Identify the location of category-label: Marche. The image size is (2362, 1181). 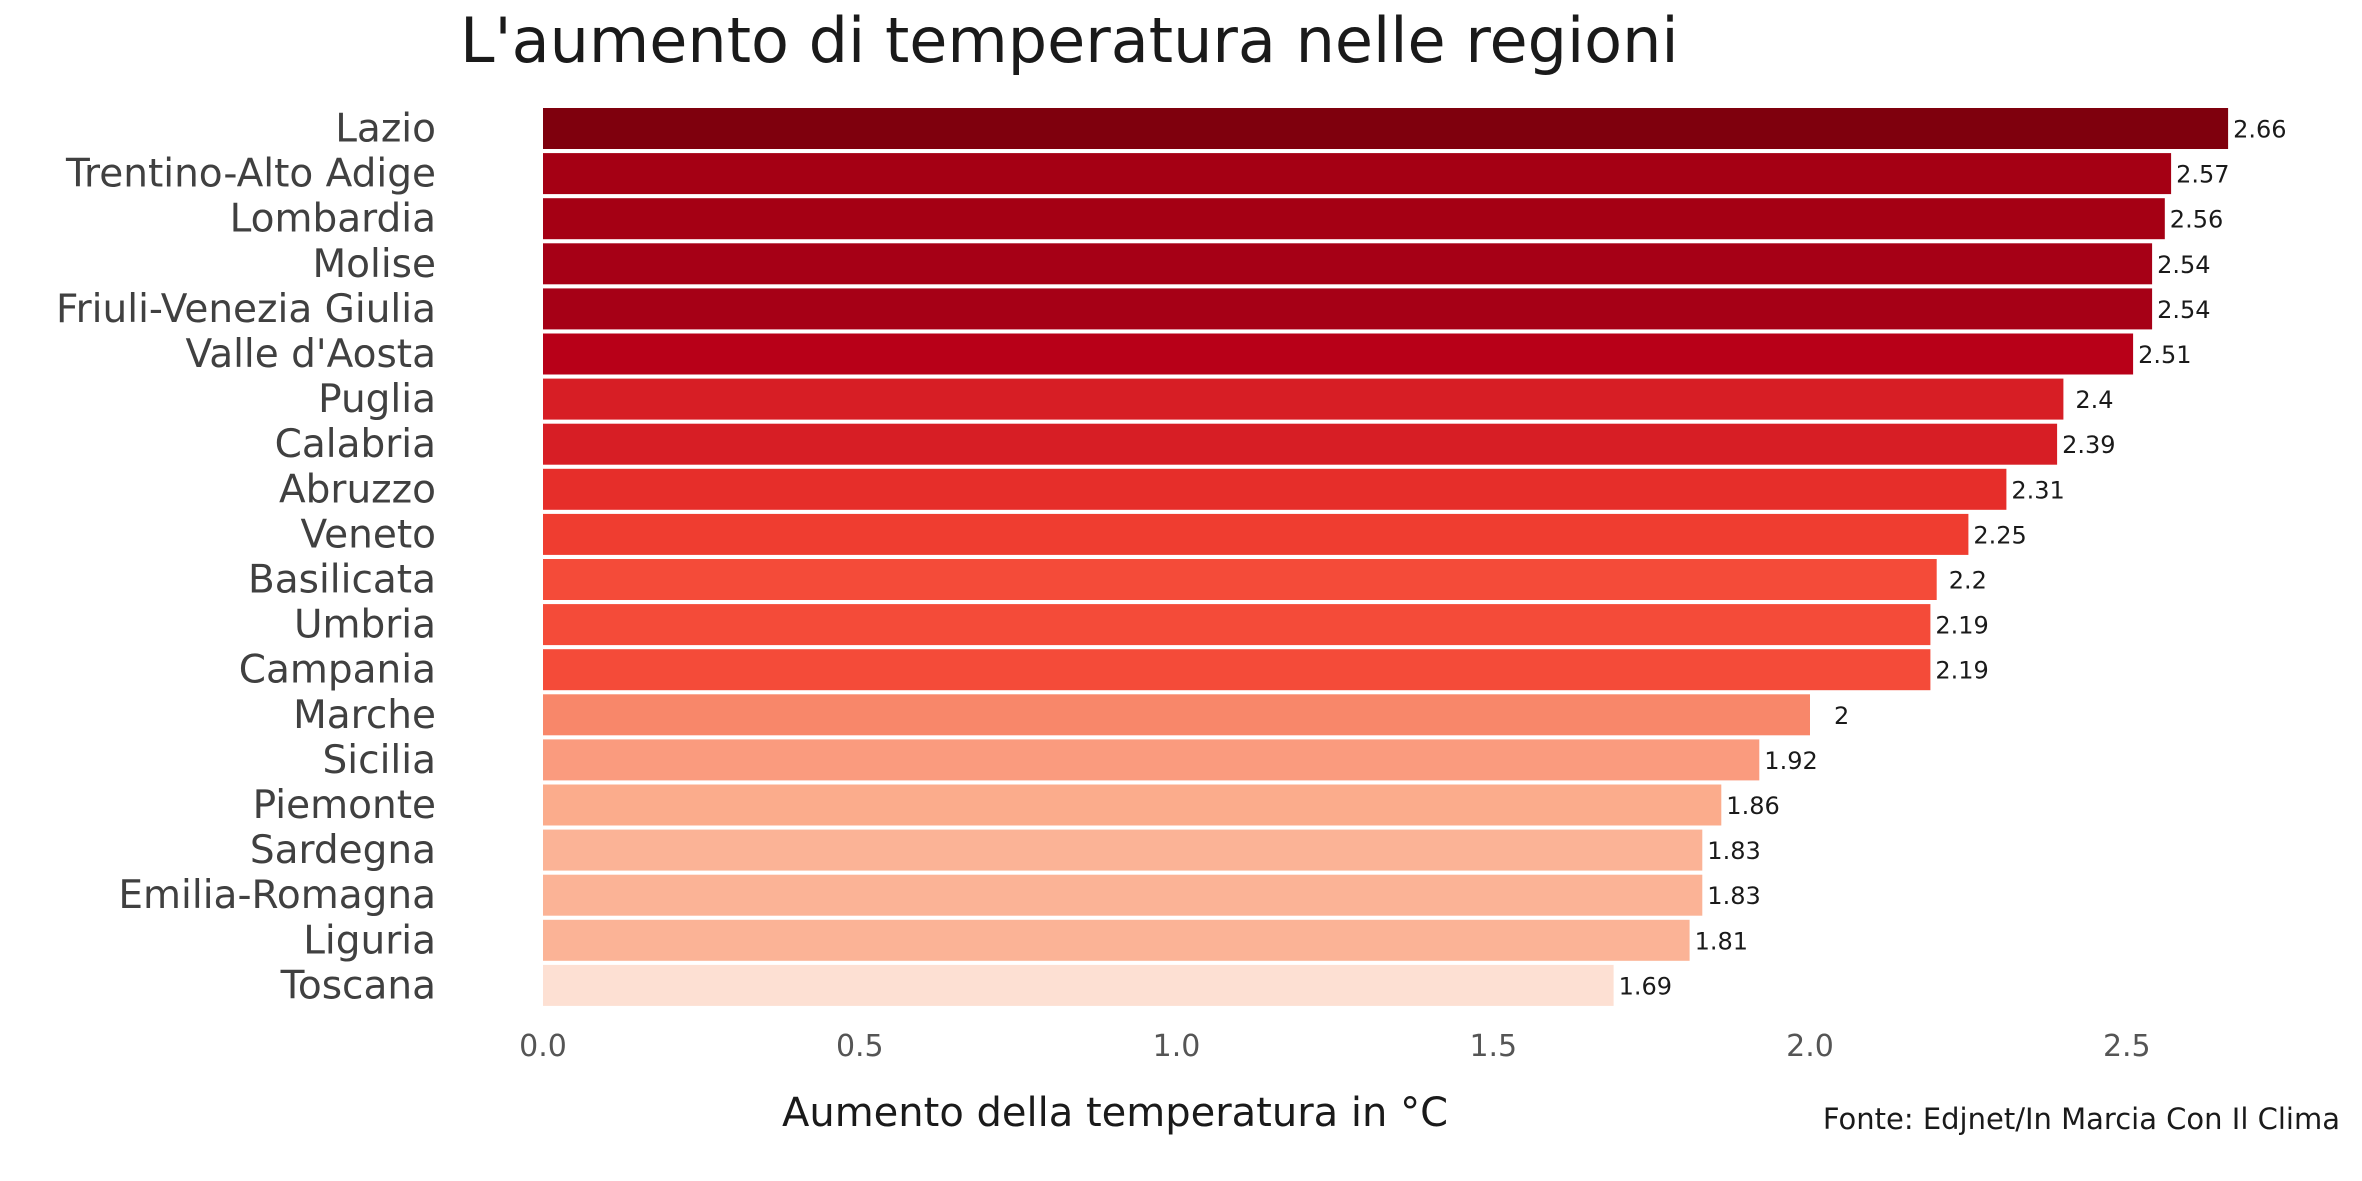
(364, 715).